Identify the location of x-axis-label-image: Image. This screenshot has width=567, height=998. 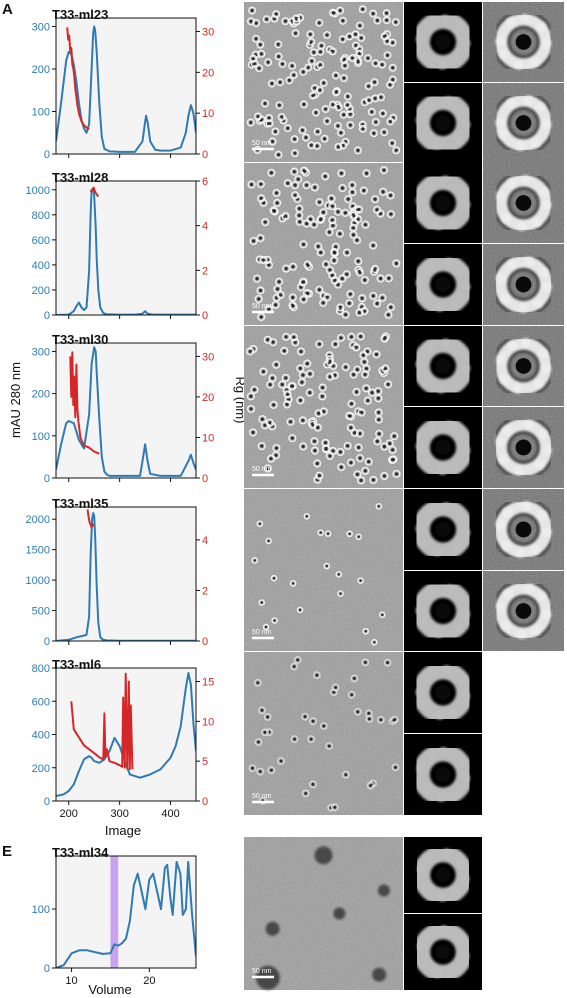
(123, 830).